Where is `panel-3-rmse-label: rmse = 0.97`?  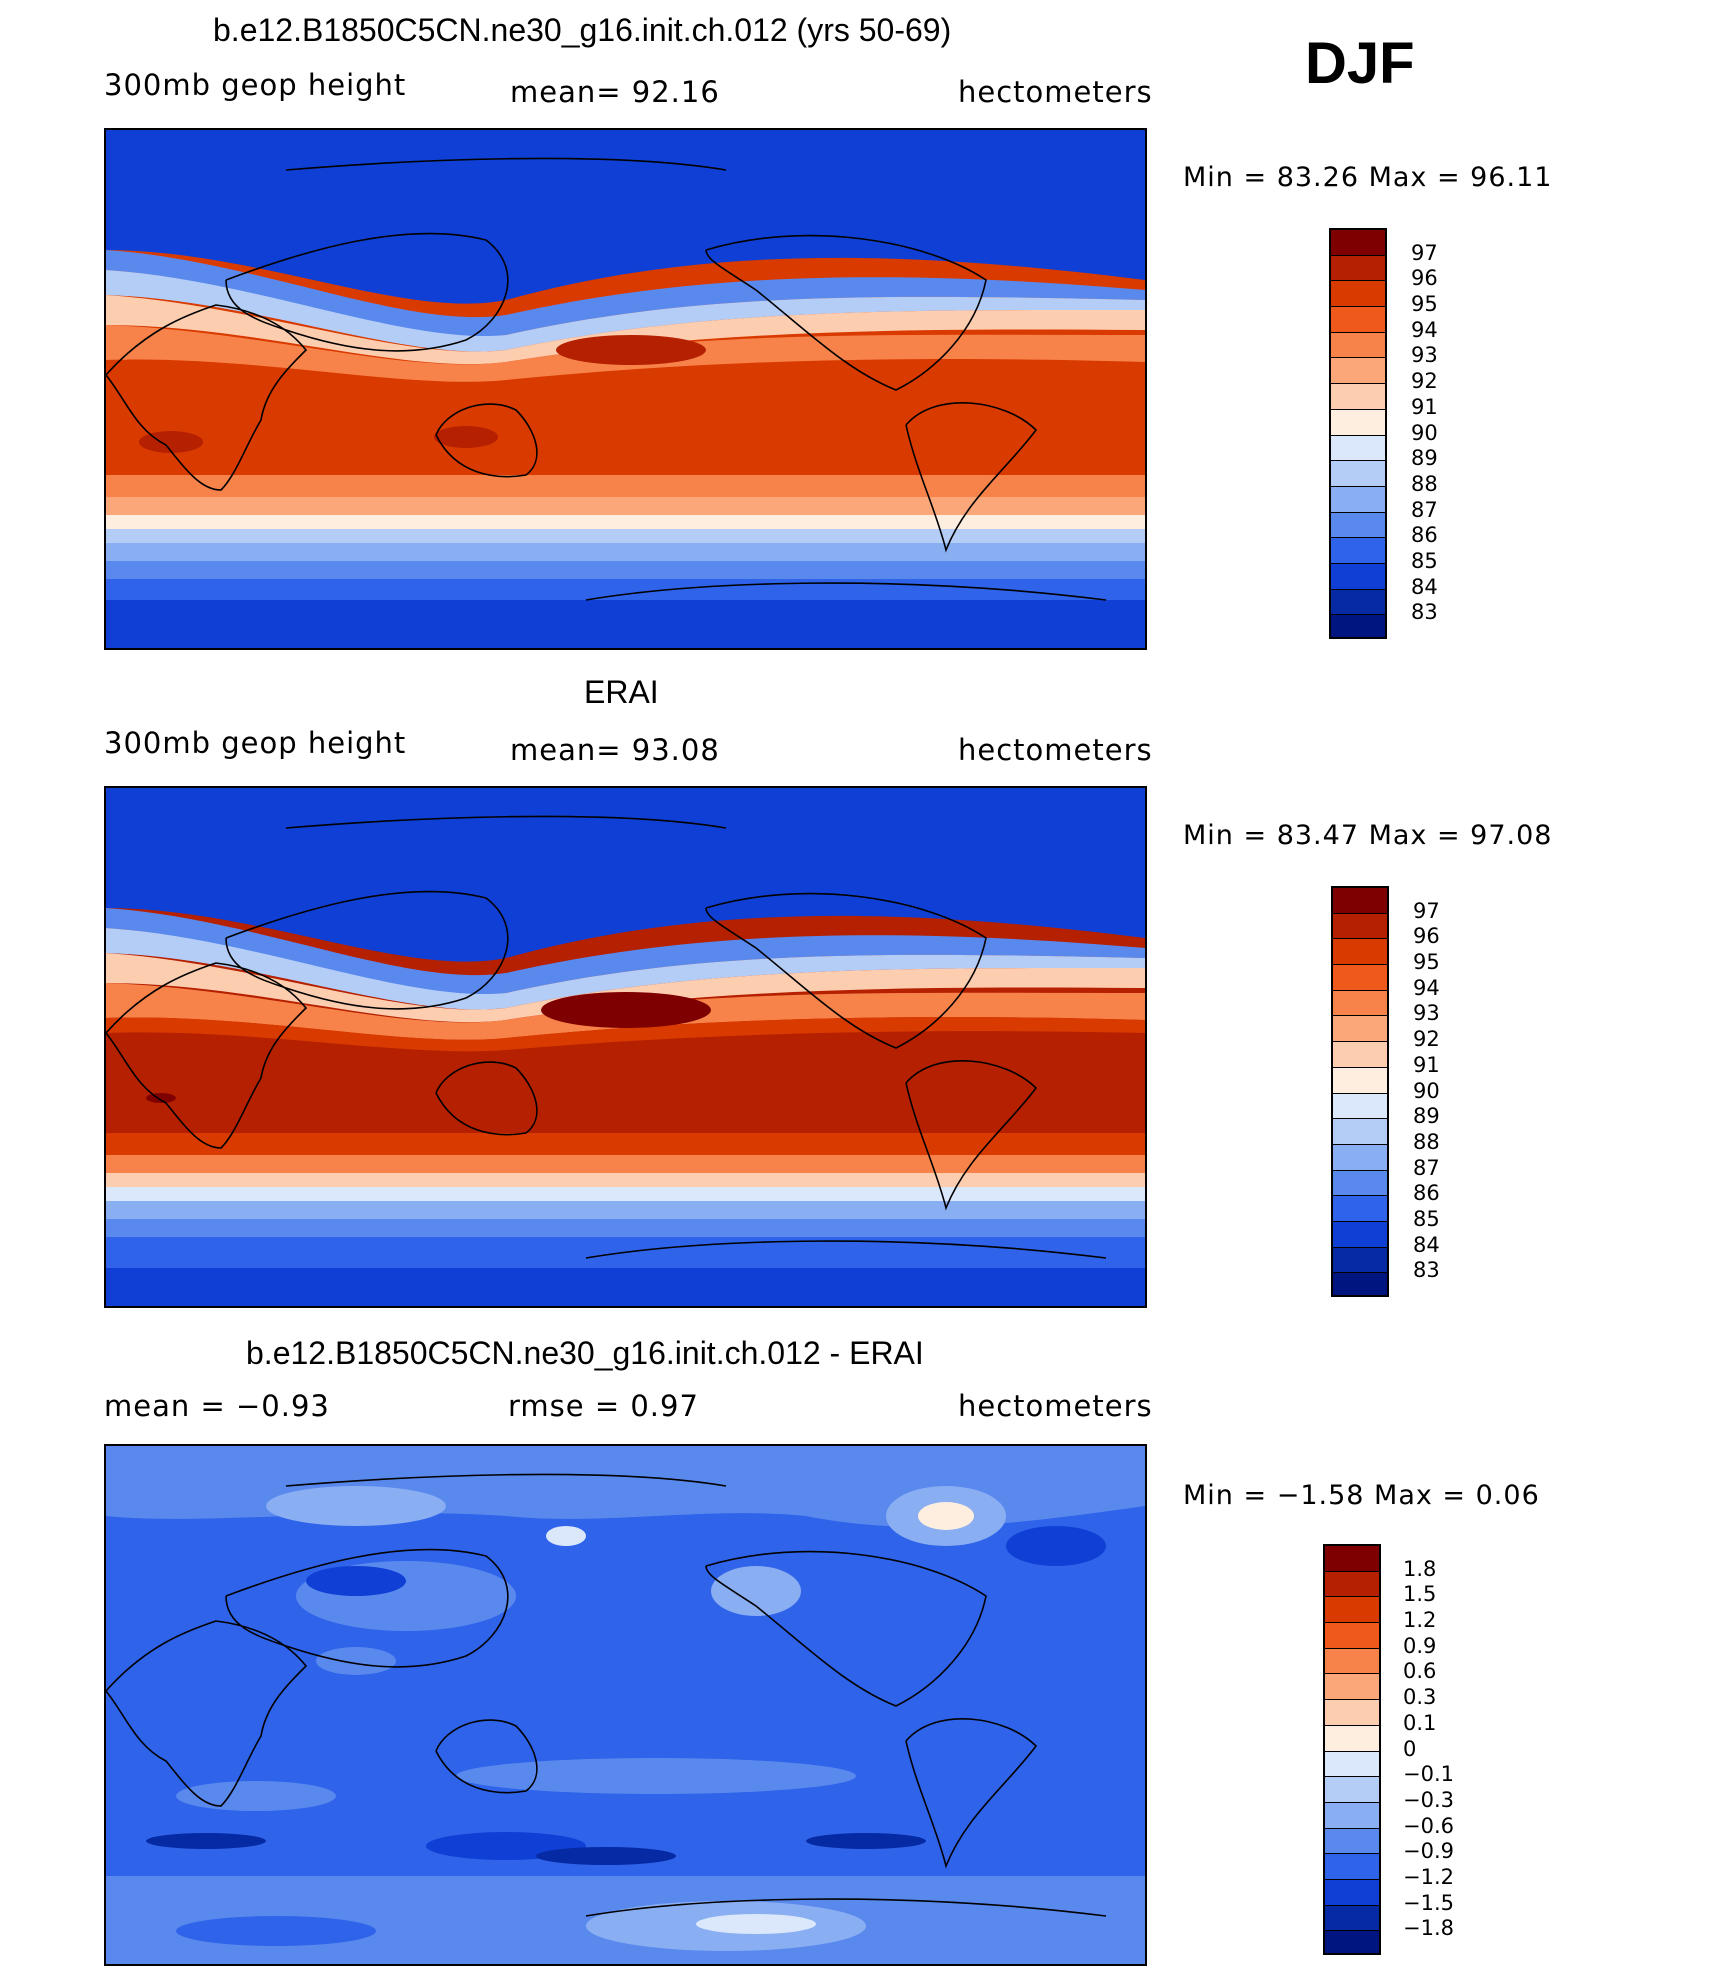 panel-3-rmse-label: rmse = 0.97 is located at coordinates (603, 1406).